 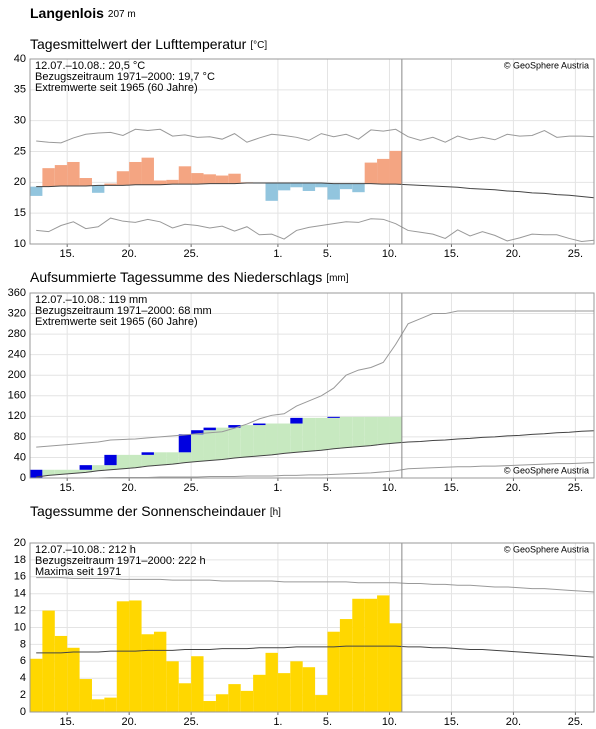 What do you see at coordinates (148, 511) in the screenshot?
I see `title-text: Tagessumme der Sonnenscheindauer` at bounding box center [148, 511].